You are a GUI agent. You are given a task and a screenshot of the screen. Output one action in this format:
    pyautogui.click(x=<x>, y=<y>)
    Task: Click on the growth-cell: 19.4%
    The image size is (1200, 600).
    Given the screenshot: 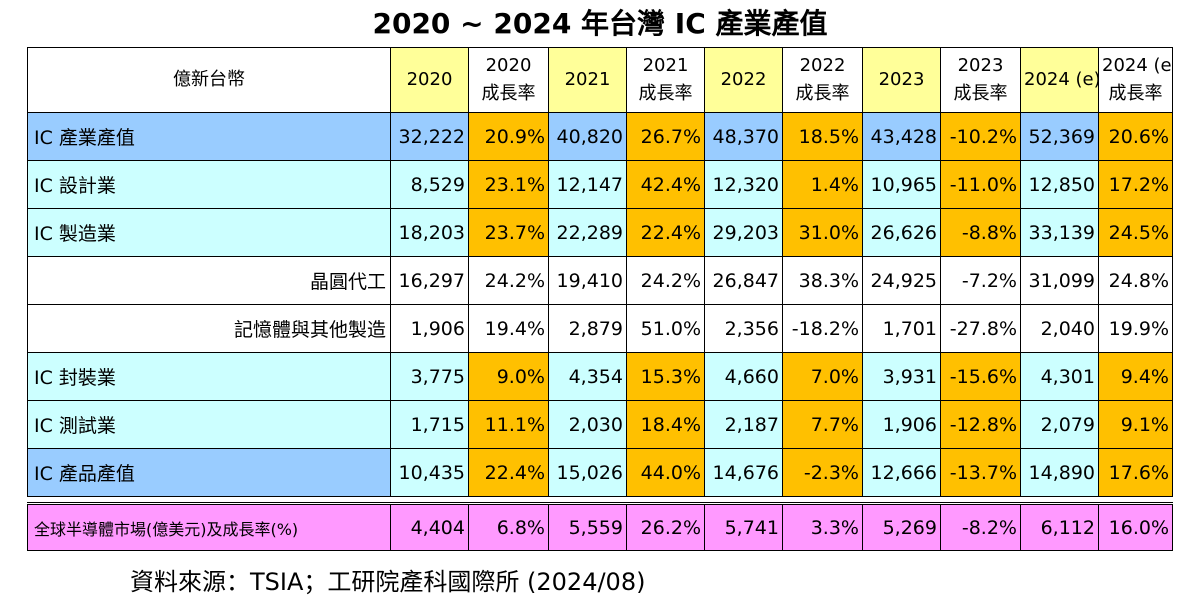 What is the action you would take?
    pyautogui.click(x=508, y=328)
    